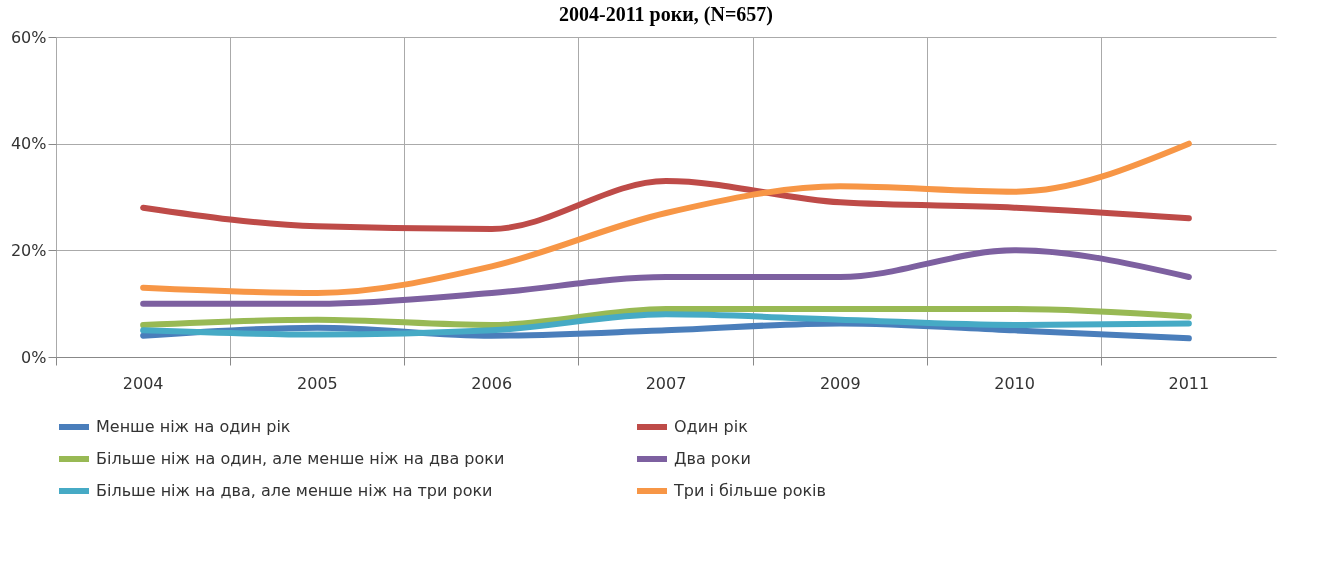 This screenshot has height=565, width=1339. I want to click on y-tick-label: 40%, so click(28, 144).